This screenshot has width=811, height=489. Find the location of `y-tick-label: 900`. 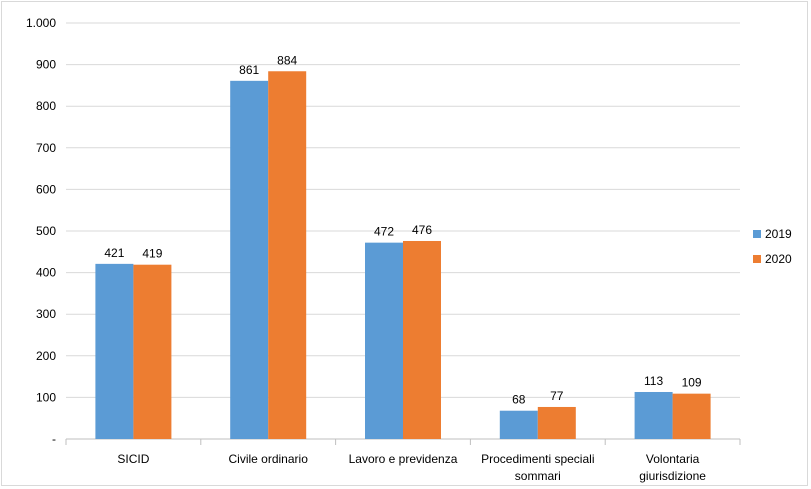

y-tick-label: 900 is located at coordinates (46, 65).